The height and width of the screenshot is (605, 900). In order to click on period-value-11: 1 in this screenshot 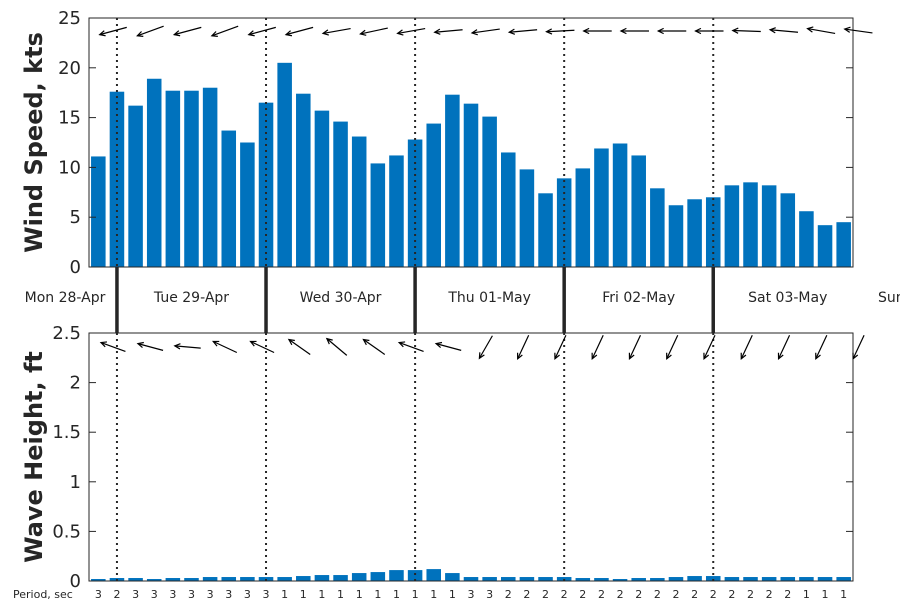, I will do `click(303, 594)`.